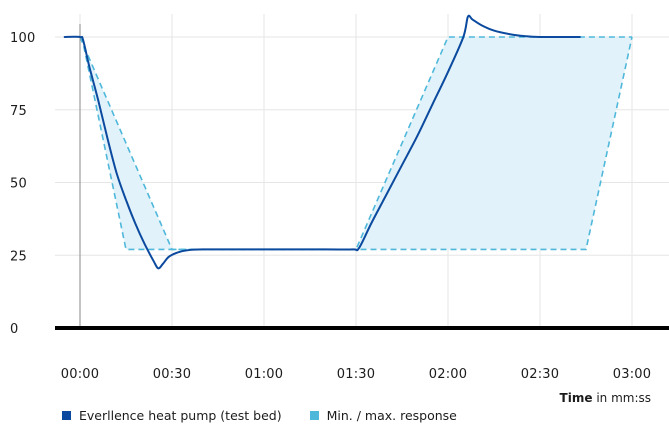 This screenshot has width=669, height=426. Describe the element at coordinates (18, 256) in the screenshot. I see `y-tick-label-1: 25` at that location.